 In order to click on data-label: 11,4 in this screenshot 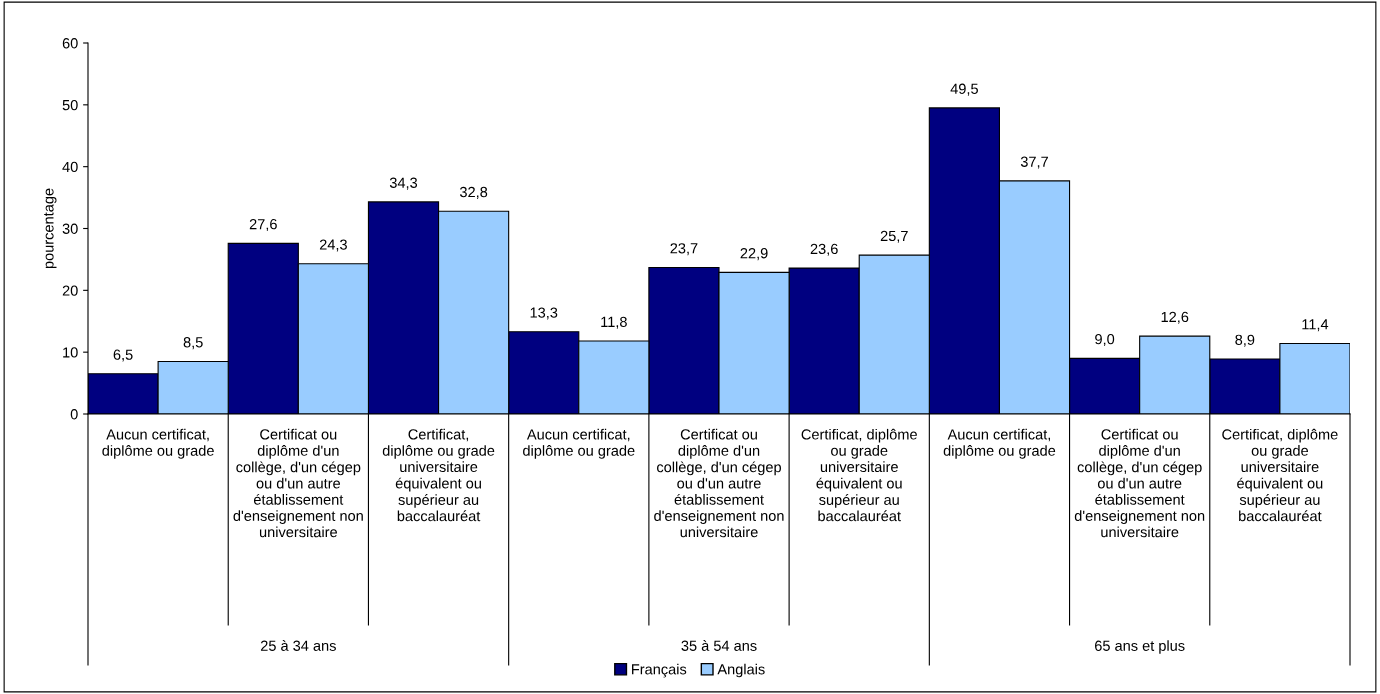, I will do `click(1315, 325)`.